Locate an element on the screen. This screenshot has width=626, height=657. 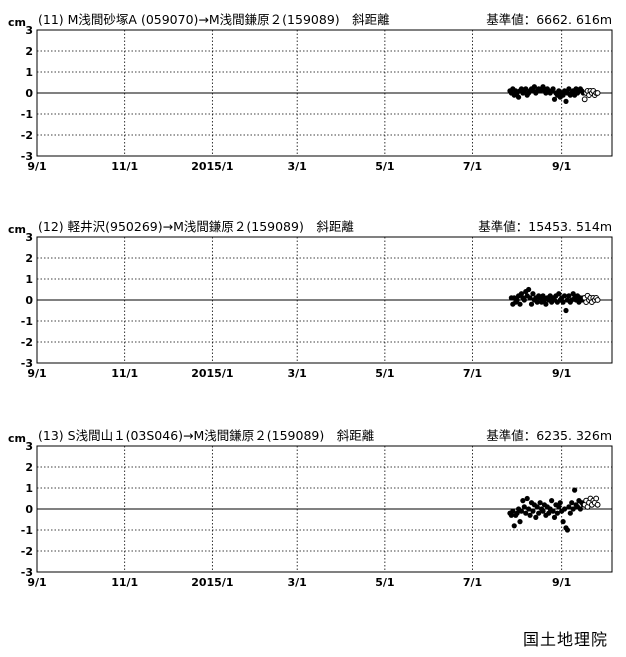
reference-value: 基準値：6662. 616m is located at coordinates (549, 19).